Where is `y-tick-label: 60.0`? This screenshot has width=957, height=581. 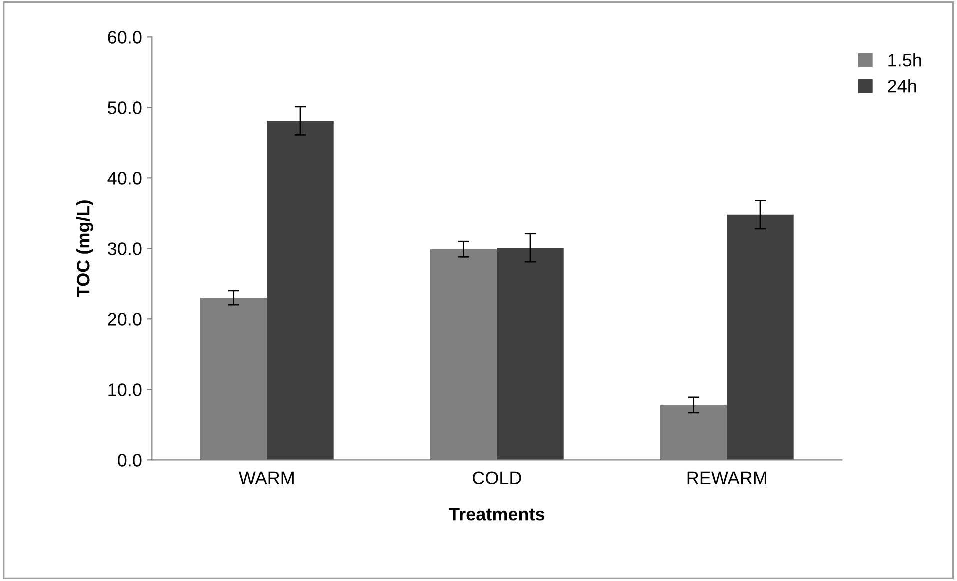 y-tick-label: 60.0 is located at coordinates (125, 37).